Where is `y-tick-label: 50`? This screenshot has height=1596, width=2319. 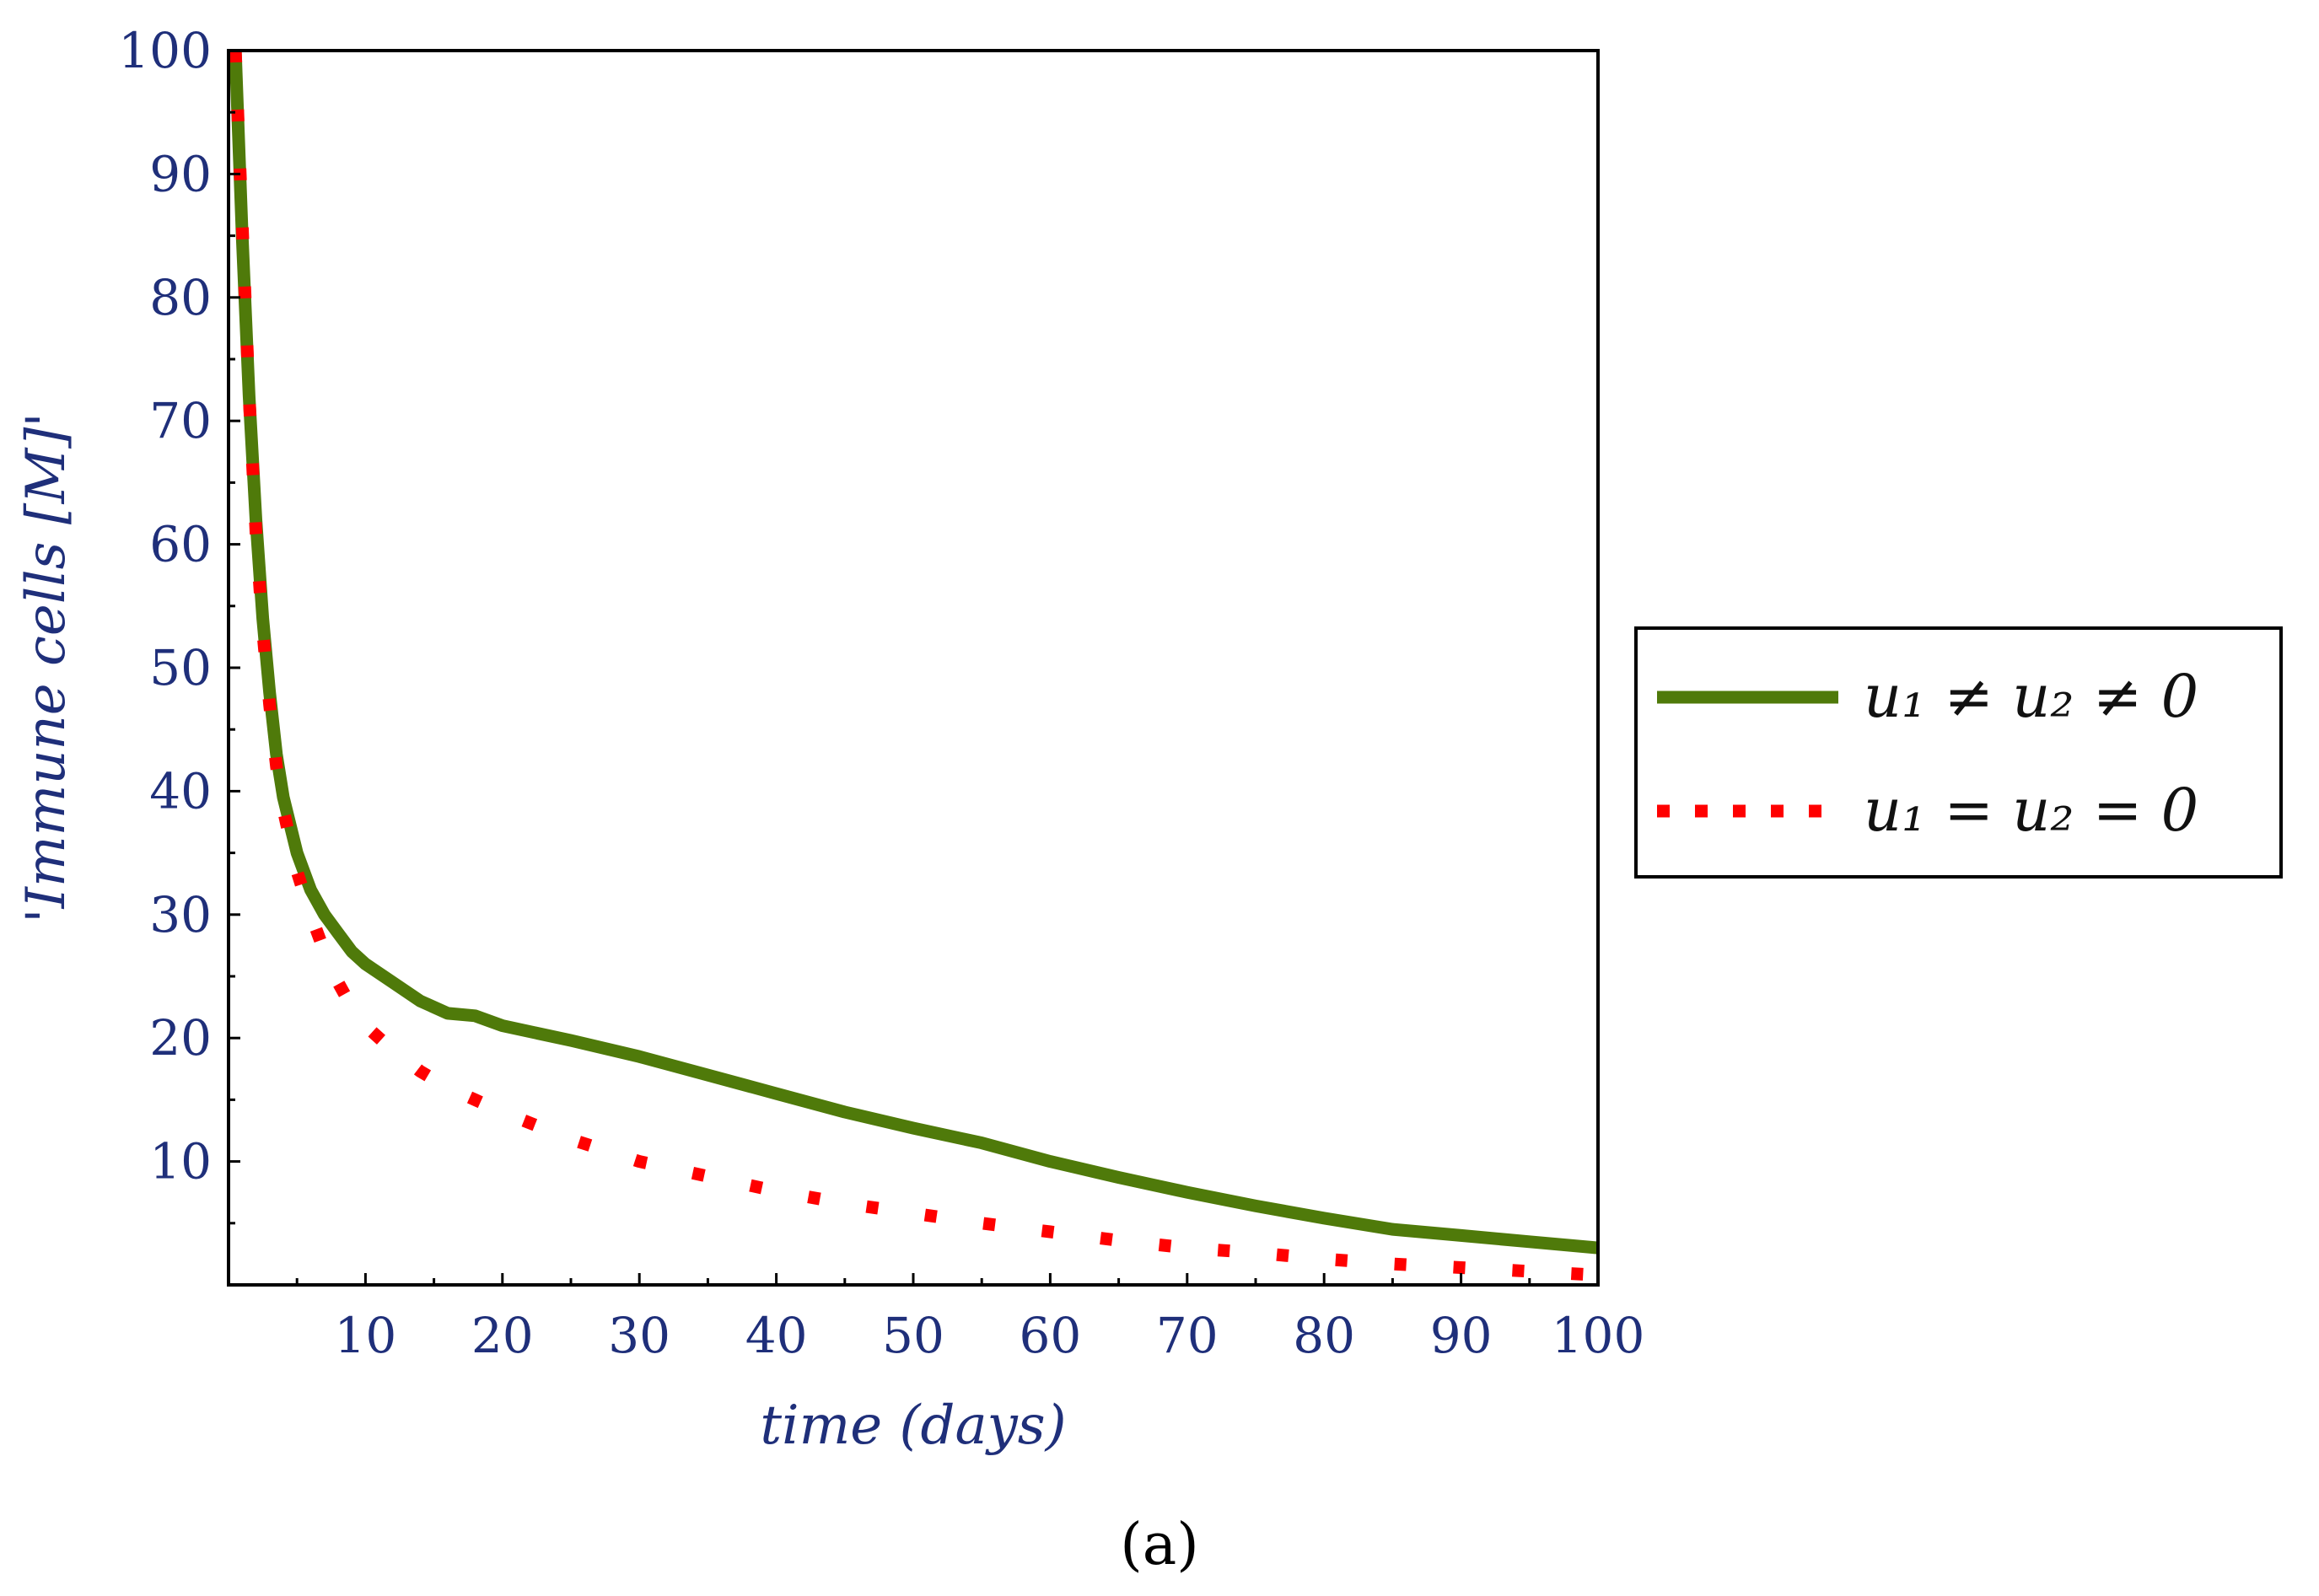 y-tick-label: 50 is located at coordinates (180, 668).